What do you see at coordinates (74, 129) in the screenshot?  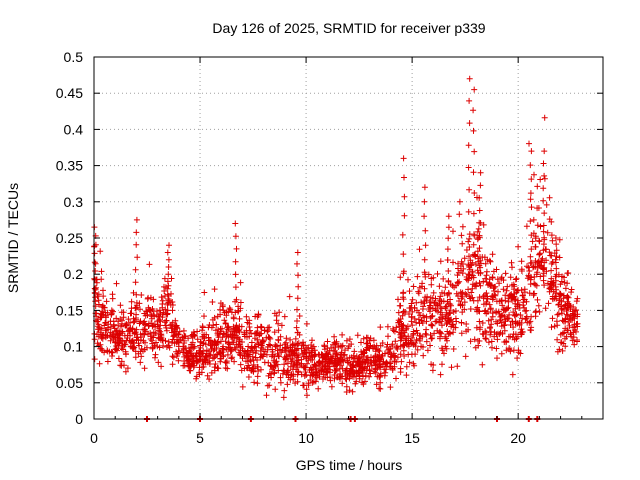 I see `y-tick-label: 0.4` at bounding box center [74, 129].